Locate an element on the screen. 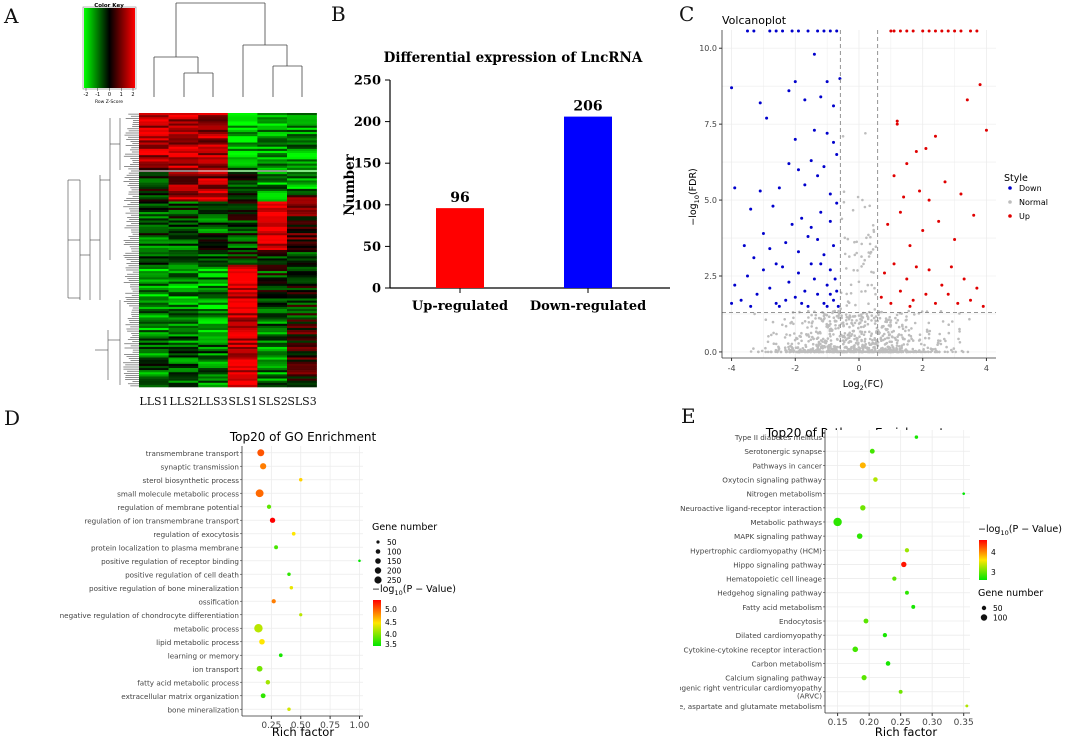  bubble-x-tick-label: 0.30 is located at coordinates (932, 723).